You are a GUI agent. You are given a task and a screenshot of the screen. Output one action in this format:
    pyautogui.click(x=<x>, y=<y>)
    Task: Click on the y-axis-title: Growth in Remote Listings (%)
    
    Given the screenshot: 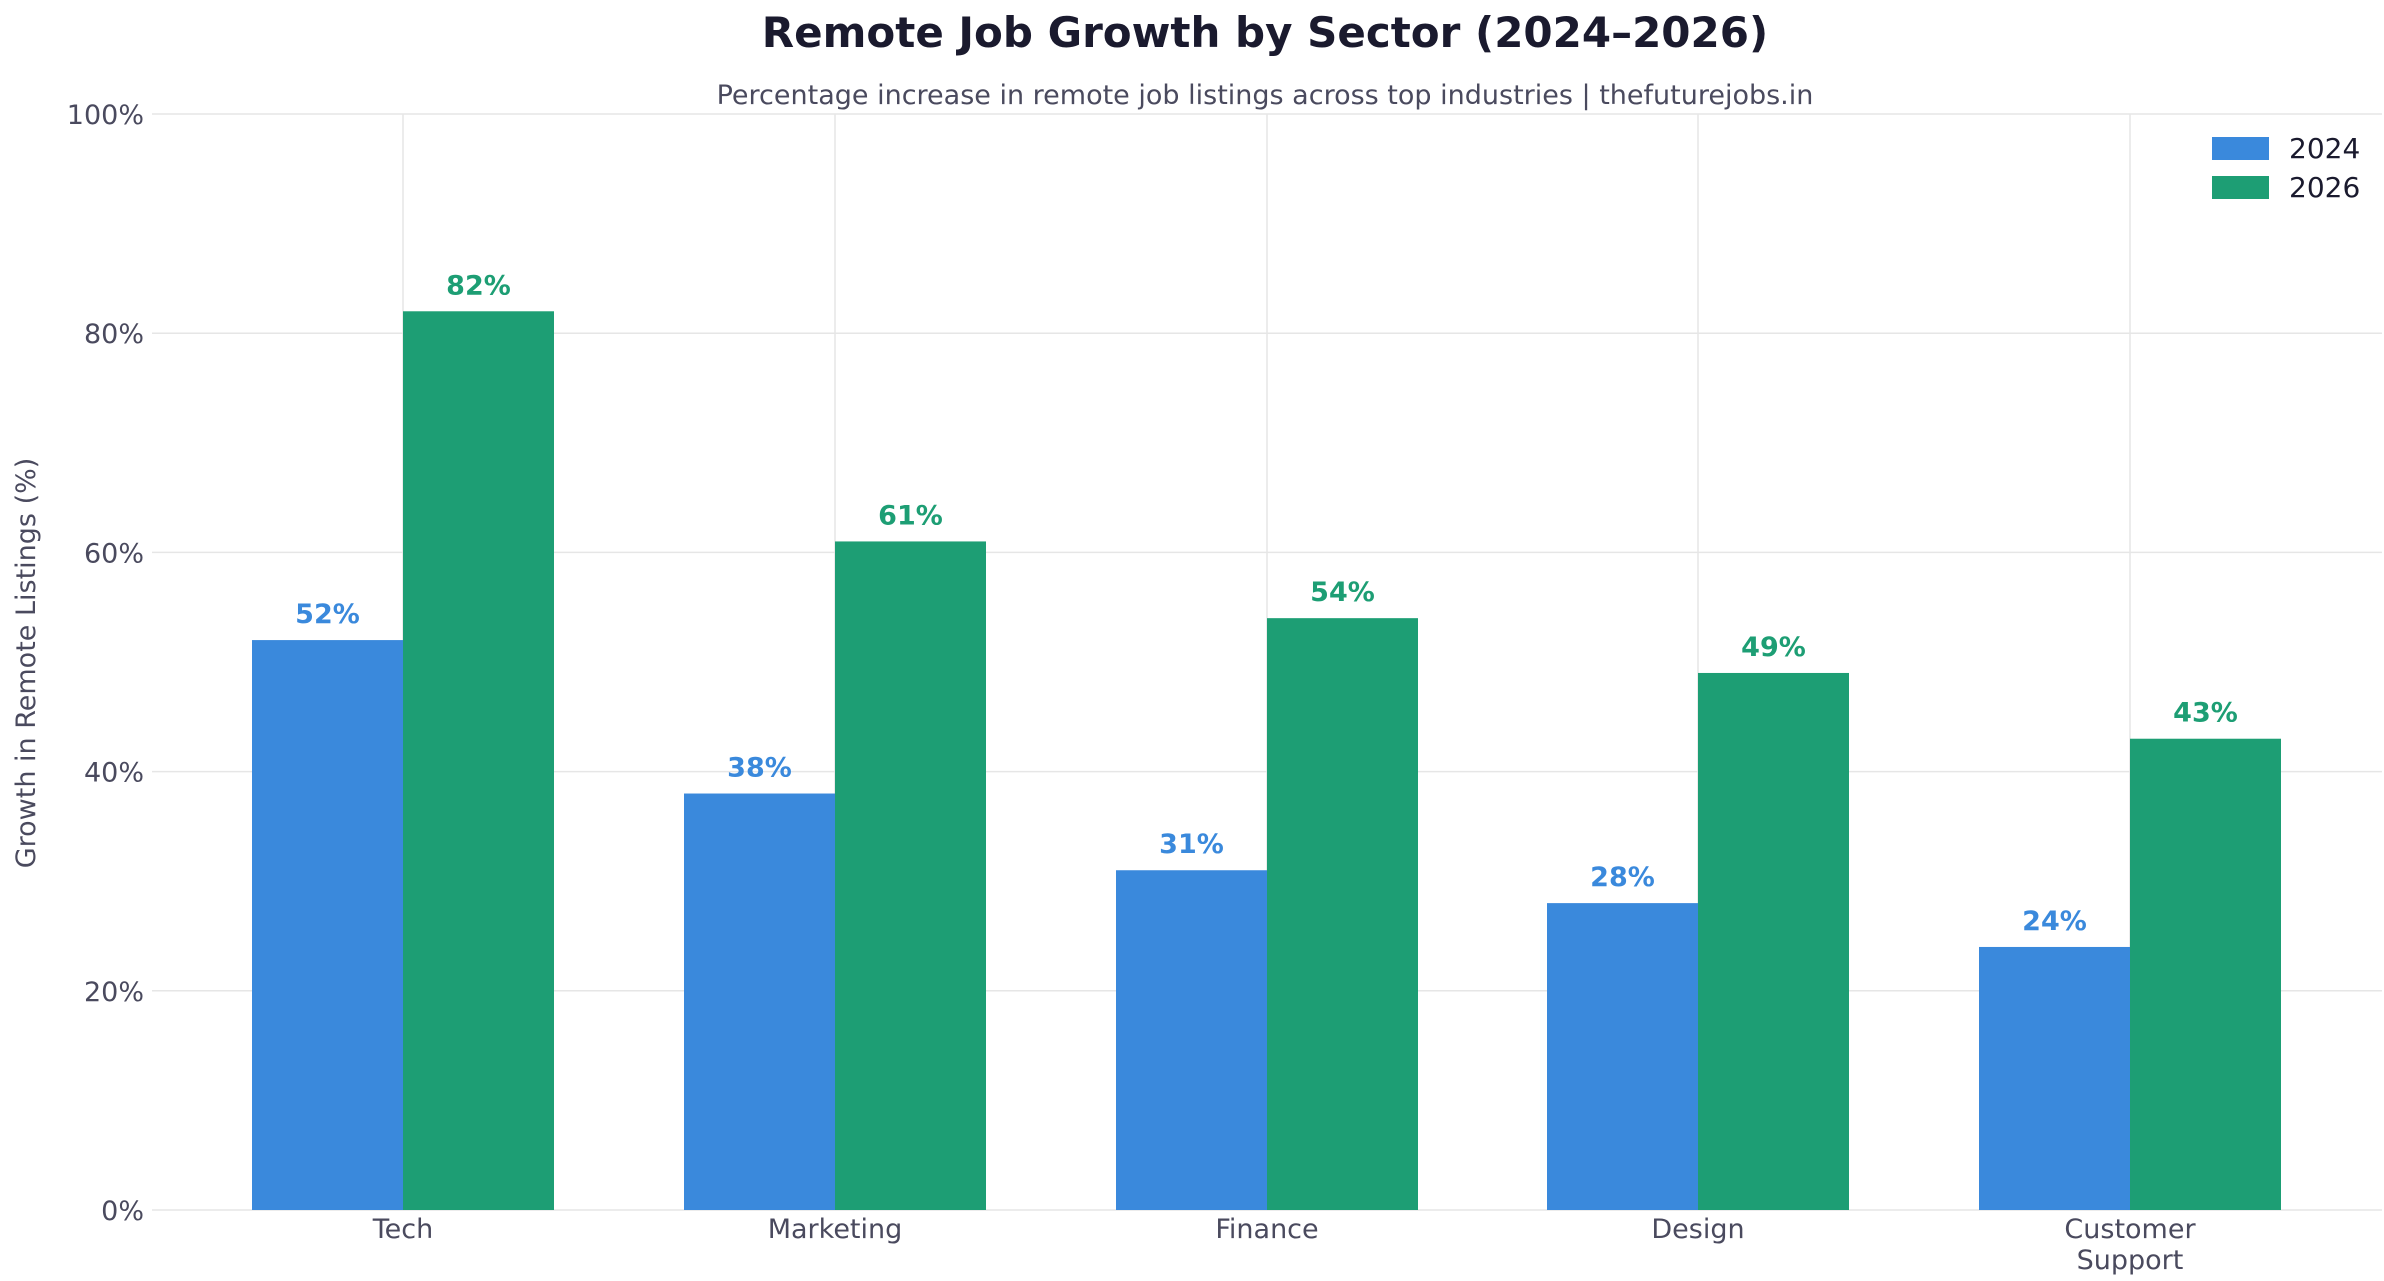 What is the action you would take?
    pyautogui.click(x=26, y=663)
    